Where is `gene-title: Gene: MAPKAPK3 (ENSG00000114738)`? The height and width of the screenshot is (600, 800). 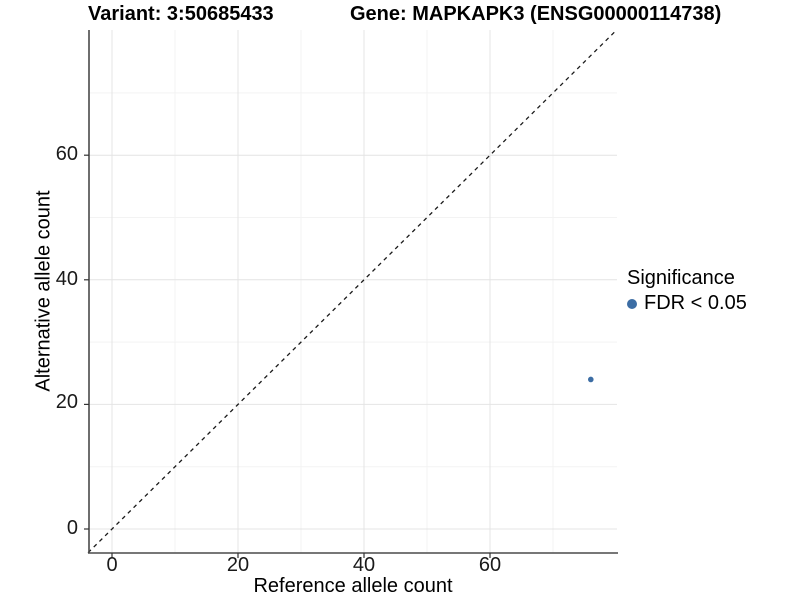 gene-title: Gene: MAPKAPK3 (ENSG00000114738) is located at coordinates (536, 14).